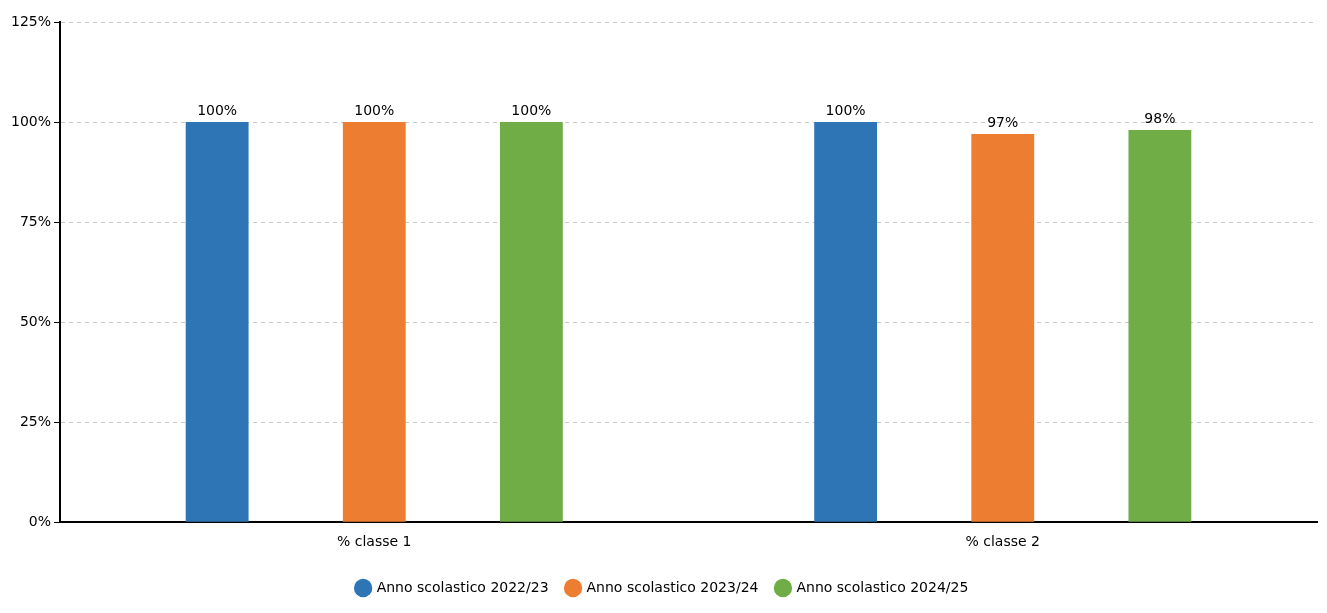 The image size is (1327, 613). I want to click on y-tick-label: 75%, so click(35, 220).